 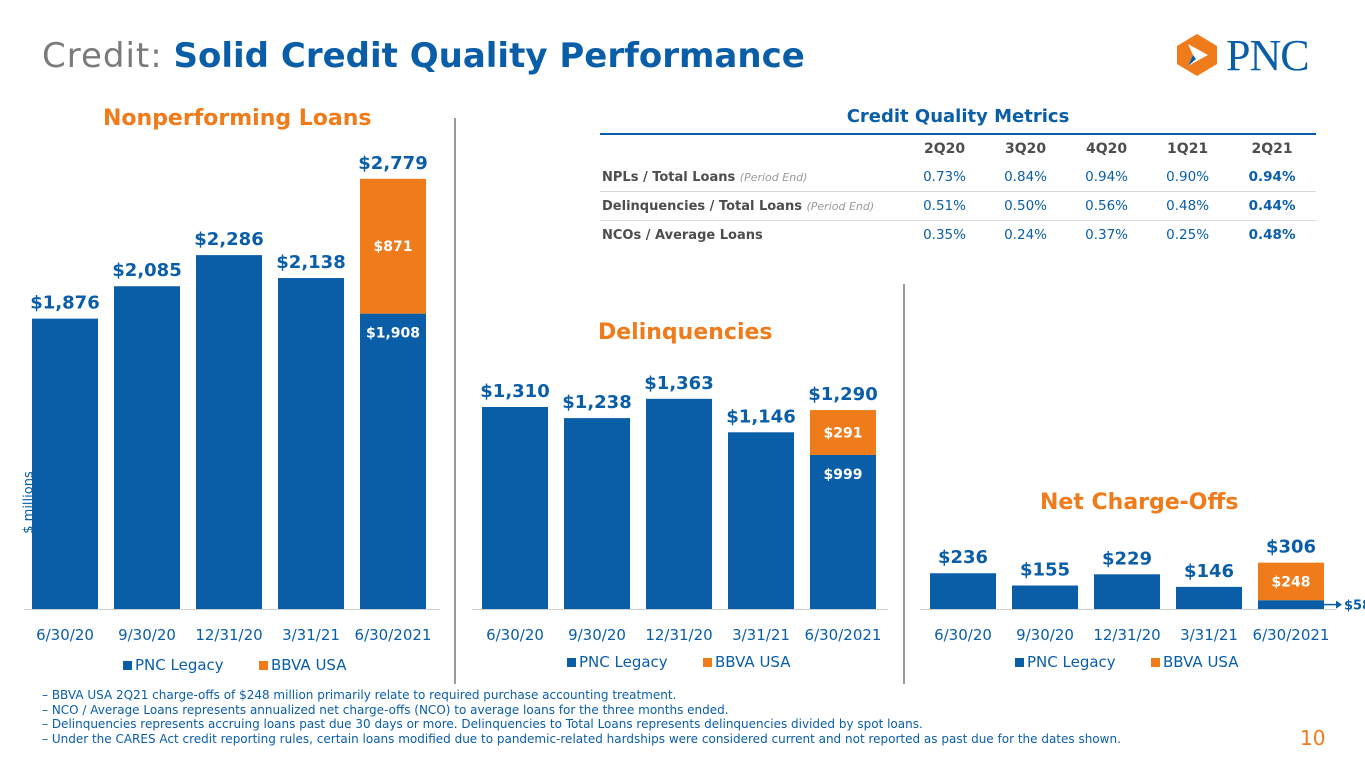 What do you see at coordinates (1019, 662) in the screenshot?
I see `legend-swatch-pnc-legacy` at bounding box center [1019, 662].